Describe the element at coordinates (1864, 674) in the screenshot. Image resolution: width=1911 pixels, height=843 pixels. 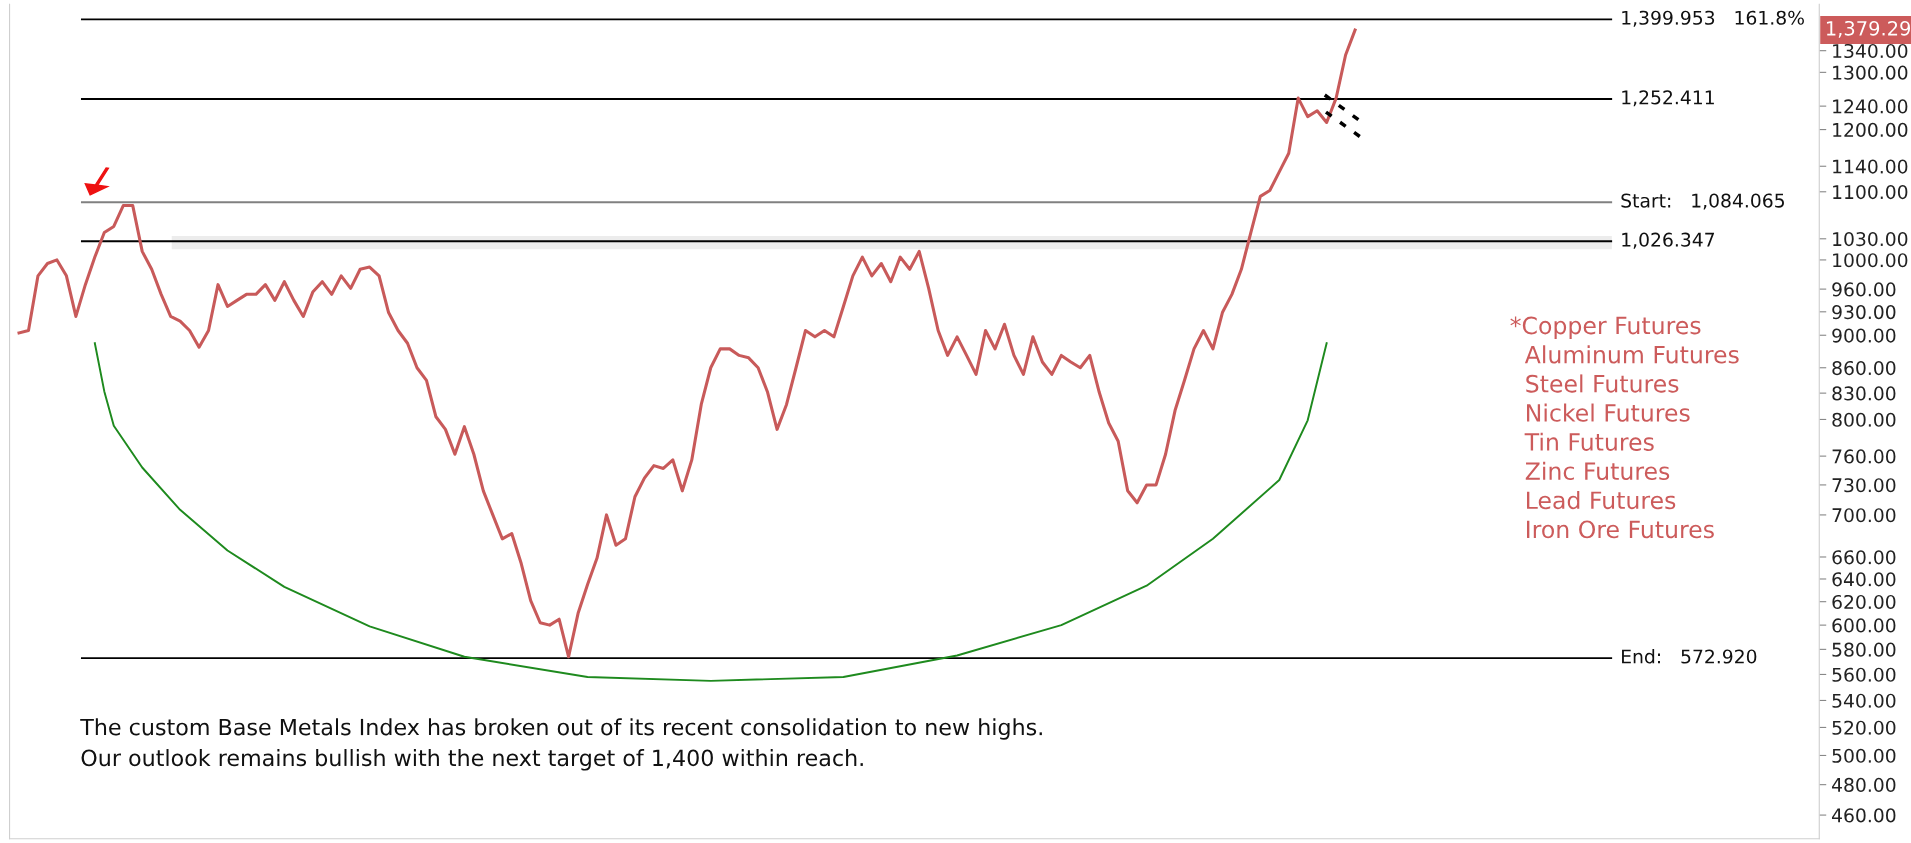
I see `y-tick-label: 560.00` at that location.